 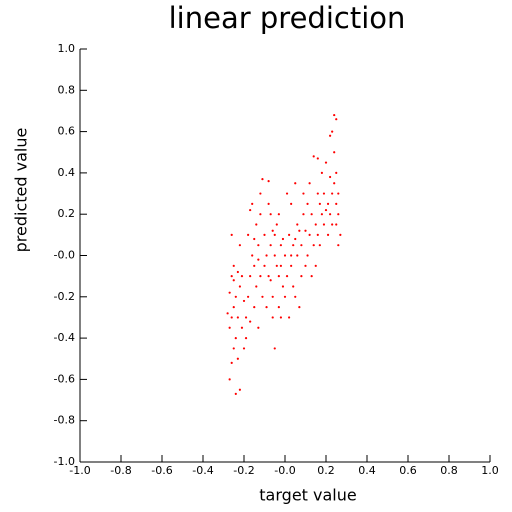 I want to click on y-tick-label: 1.0, so click(x=67, y=48).